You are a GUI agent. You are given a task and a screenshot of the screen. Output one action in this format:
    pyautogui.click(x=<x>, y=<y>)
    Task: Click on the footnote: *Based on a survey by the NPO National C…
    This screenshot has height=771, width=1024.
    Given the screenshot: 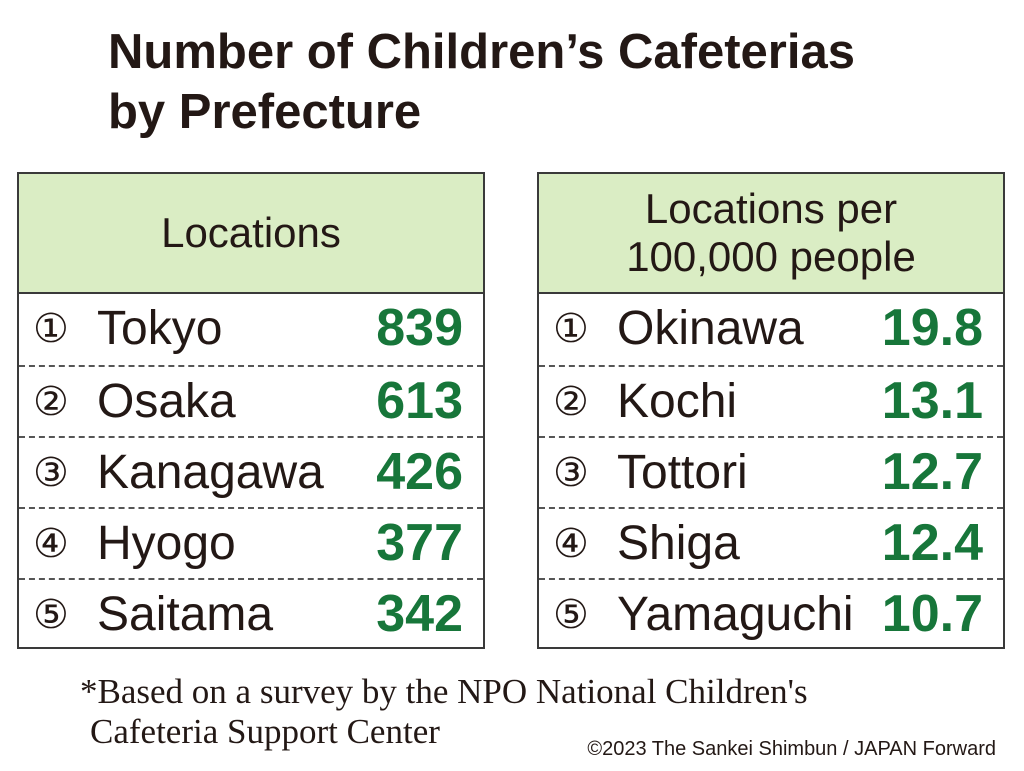 What is the action you would take?
    pyautogui.click(x=444, y=712)
    